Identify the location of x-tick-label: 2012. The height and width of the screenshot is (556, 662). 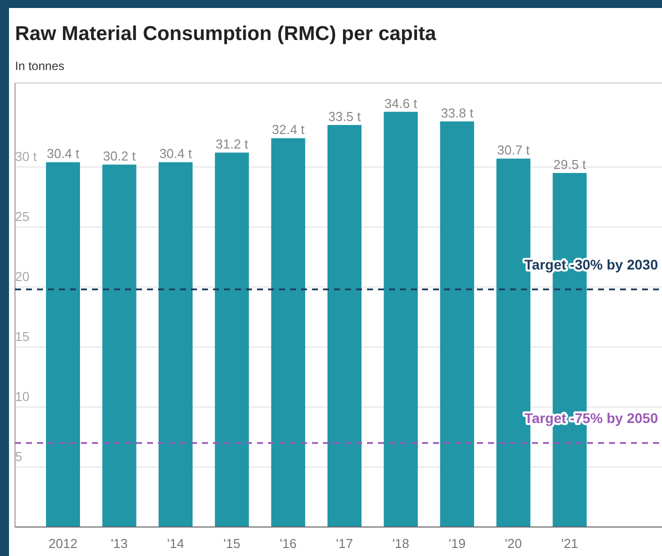
(63, 543).